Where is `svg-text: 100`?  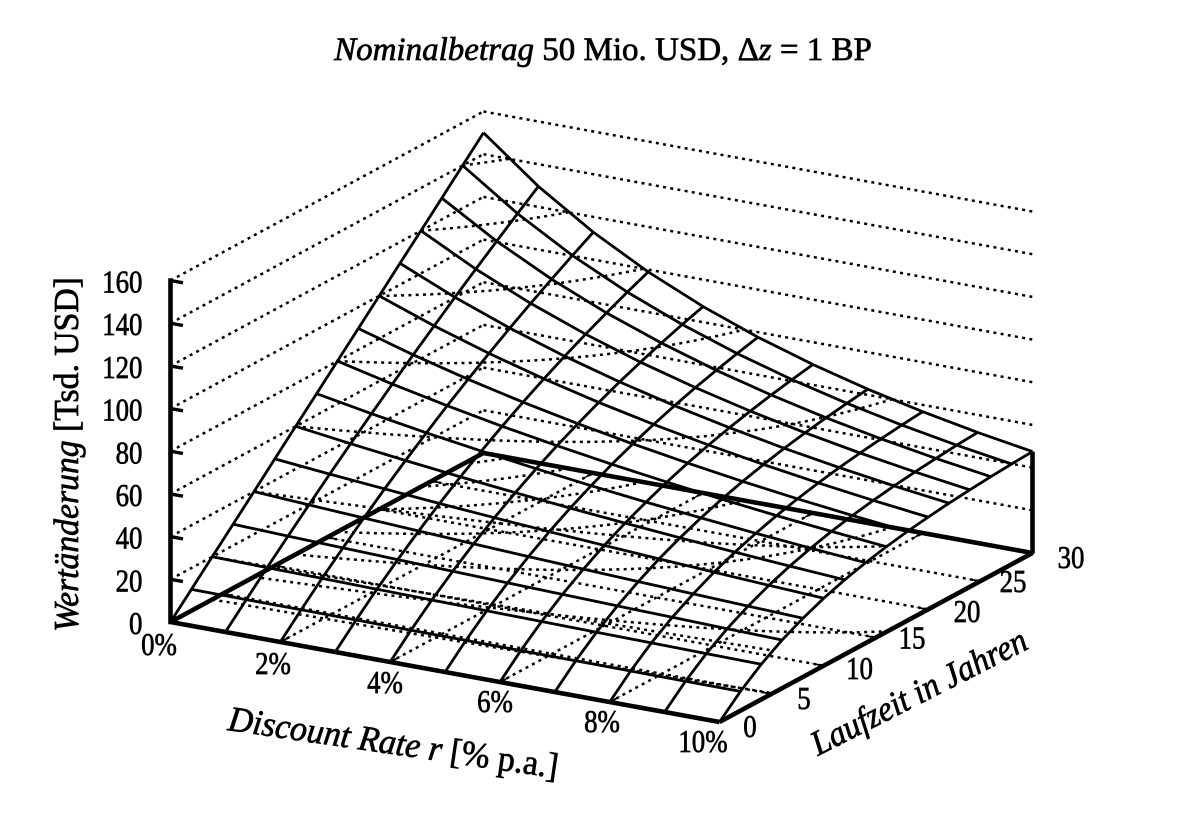
svg-text: 100 is located at coordinates (122, 410).